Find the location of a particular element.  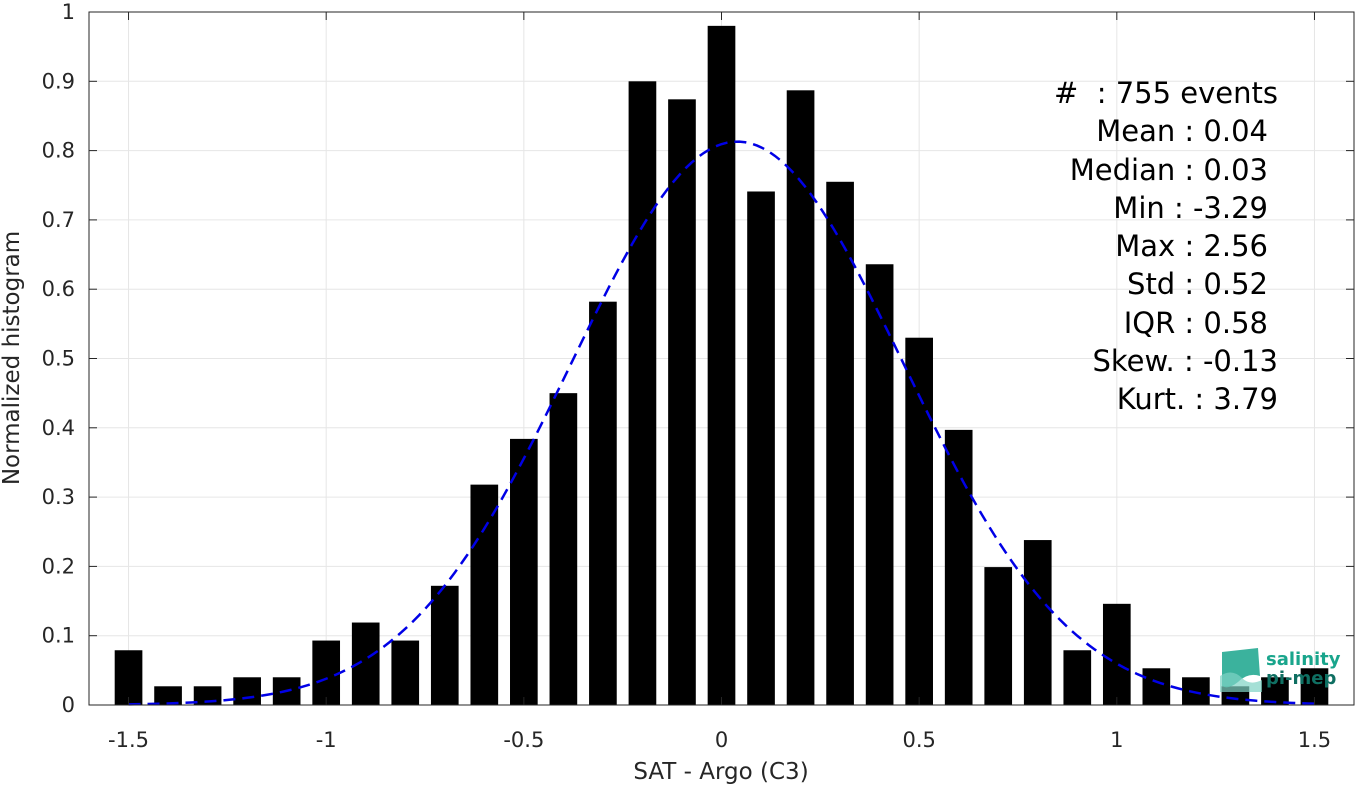

stat-mean: Mean : 0.04 is located at coordinates (1182, 131).